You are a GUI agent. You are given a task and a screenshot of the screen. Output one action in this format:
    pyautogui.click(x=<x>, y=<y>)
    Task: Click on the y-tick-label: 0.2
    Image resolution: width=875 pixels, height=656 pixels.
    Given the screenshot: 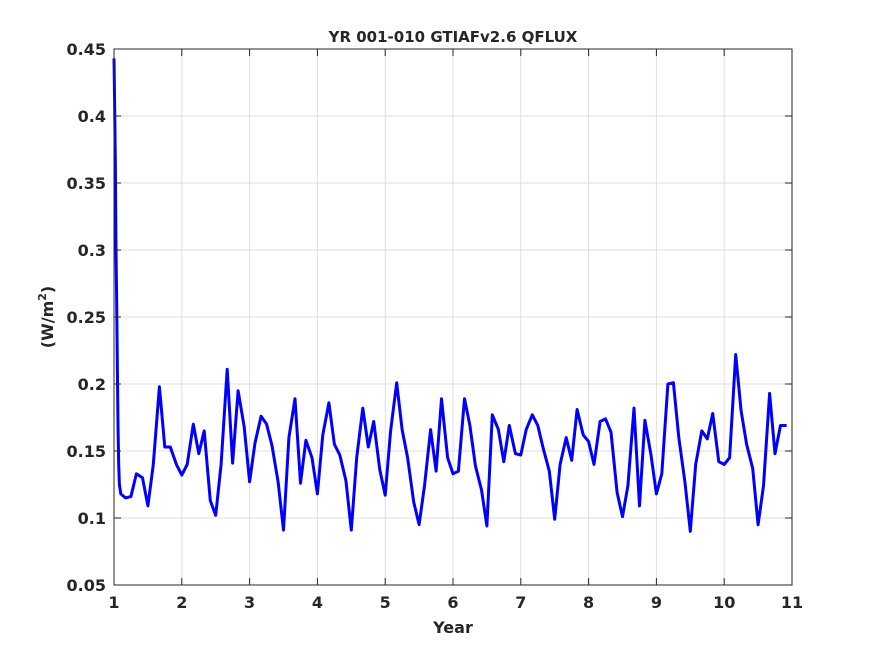 What is the action you would take?
    pyautogui.click(x=92, y=384)
    